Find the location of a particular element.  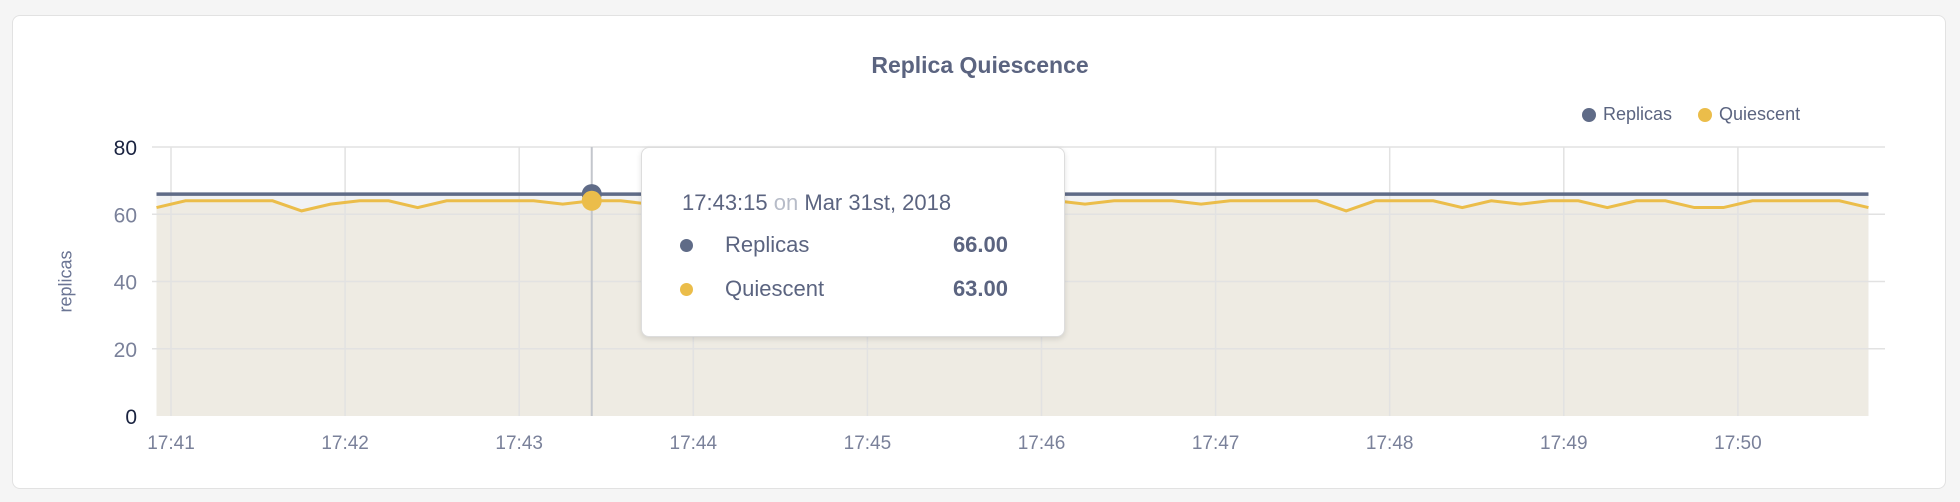

x-tick-label: 17:42 is located at coordinates (345, 443).